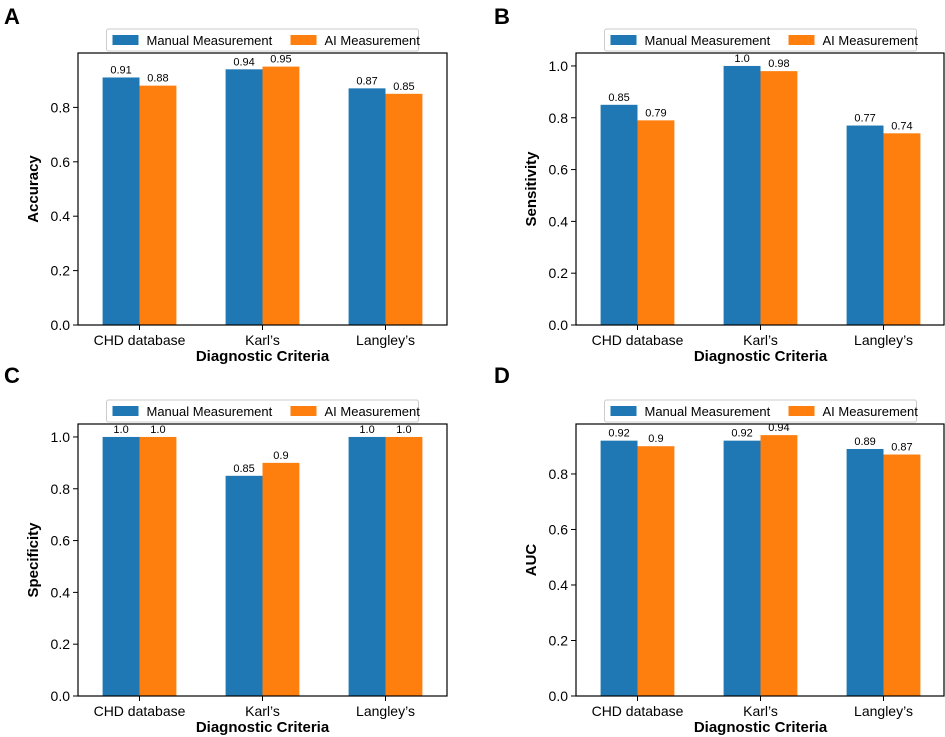  I want to click on y-axis-label: Accuracy, so click(33, 189).